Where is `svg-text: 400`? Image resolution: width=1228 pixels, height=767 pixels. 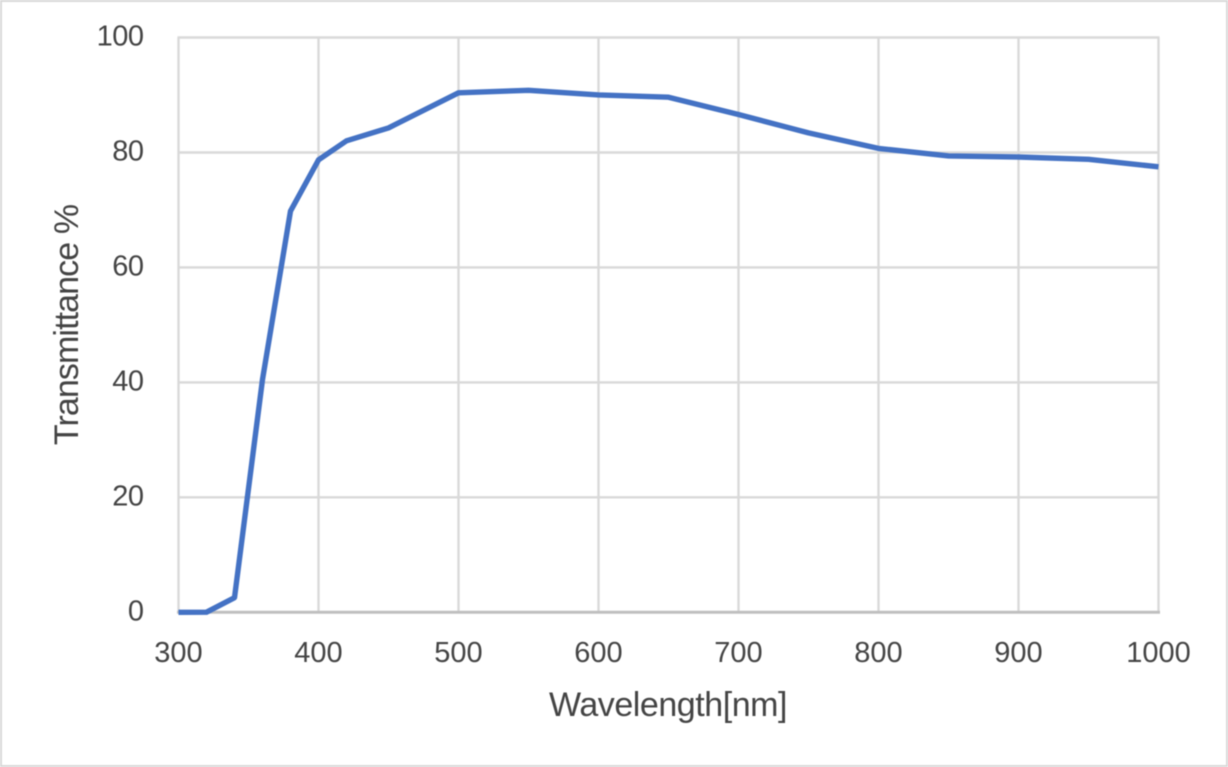
svg-text: 400 is located at coordinates (318, 653).